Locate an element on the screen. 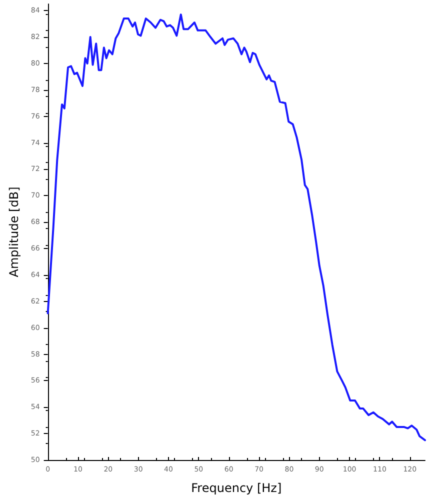  y-axis-title: Amplitude [dB] is located at coordinates (14, 232).